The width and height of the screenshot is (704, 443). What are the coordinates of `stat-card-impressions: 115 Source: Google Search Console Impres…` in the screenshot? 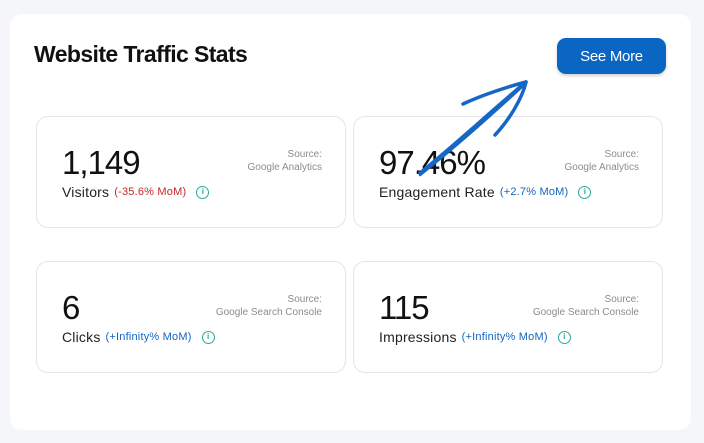 It's located at (508, 317).